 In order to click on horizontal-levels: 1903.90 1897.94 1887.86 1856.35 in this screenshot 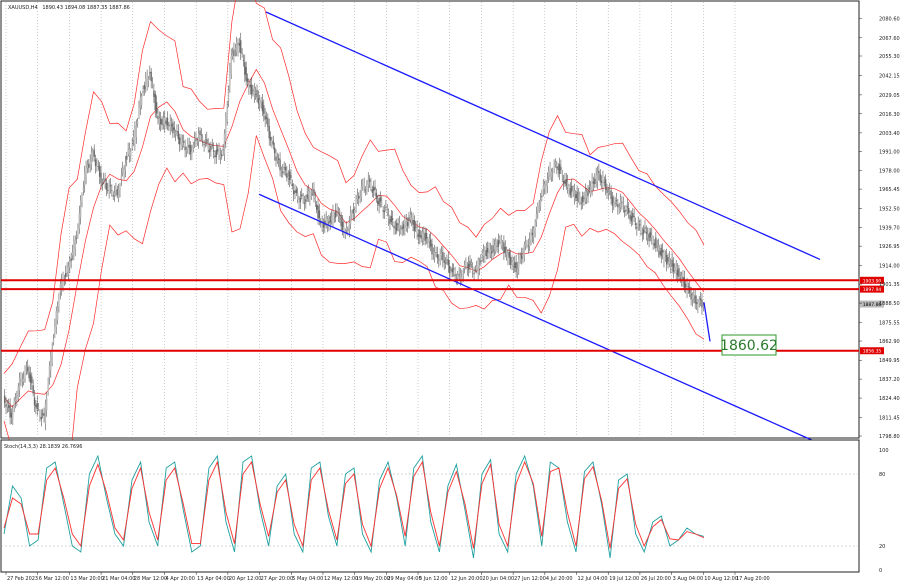, I will do `click(442, 315)`.